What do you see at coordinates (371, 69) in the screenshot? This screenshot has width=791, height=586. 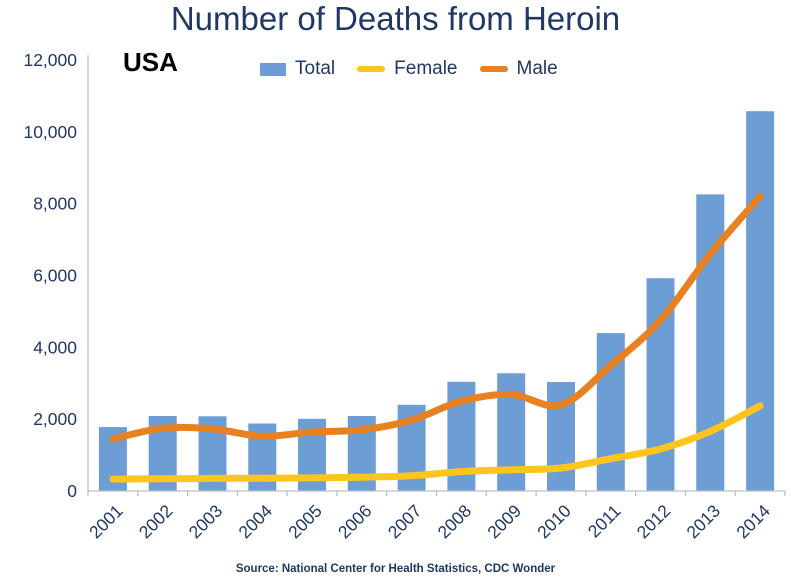 I see `female-line-swatch-icon` at bounding box center [371, 69].